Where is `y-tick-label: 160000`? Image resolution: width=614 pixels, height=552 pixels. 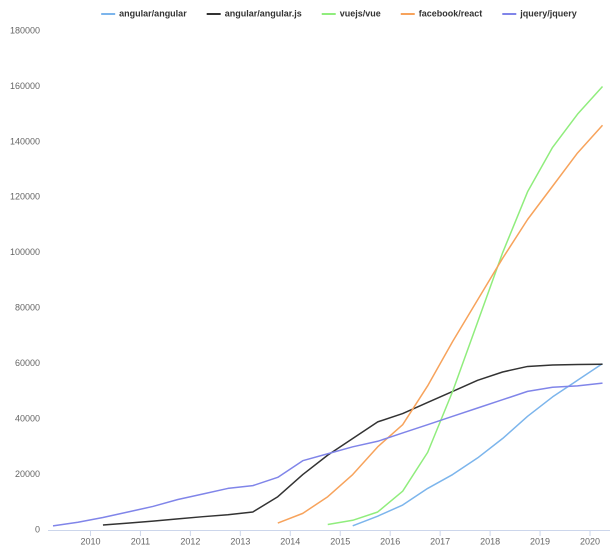 y-tick-label: 160000 is located at coordinates (25, 86).